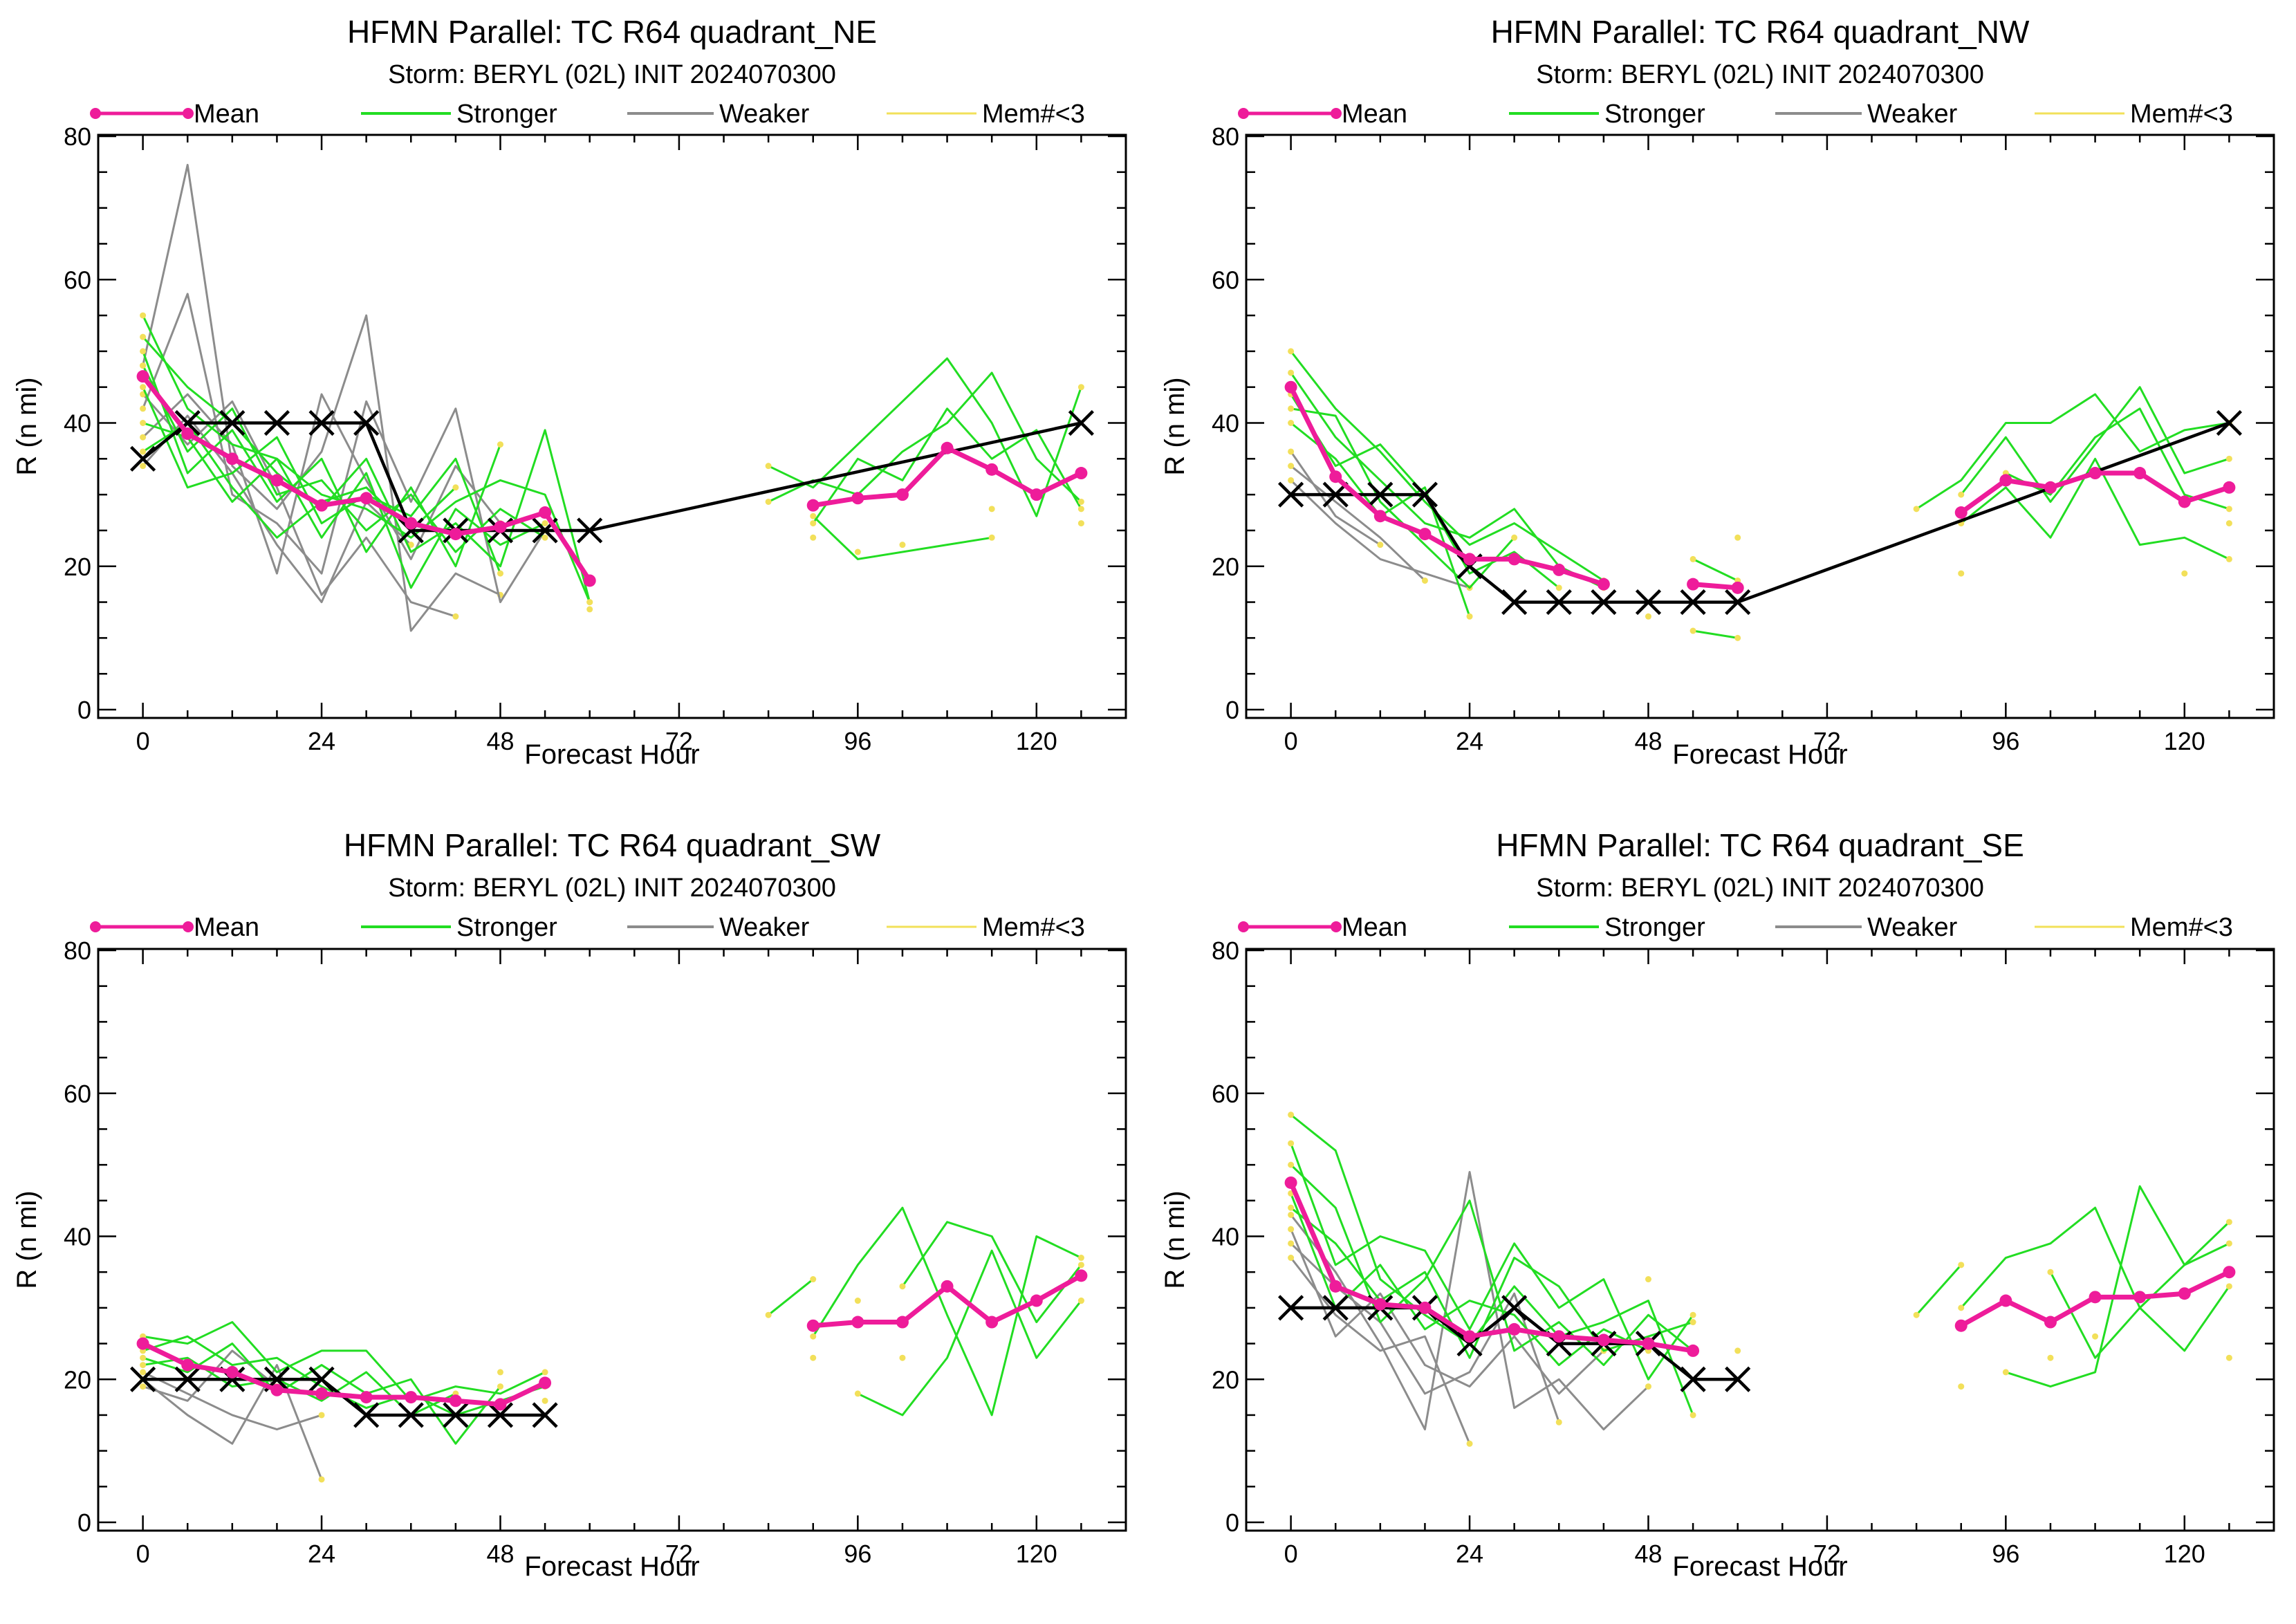 The width and height of the screenshot is (2296, 1624). What do you see at coordinates (1232, 1522) in the screenshot?
I see `y-tick-label: 0` at bounding box center [1232, 1522].